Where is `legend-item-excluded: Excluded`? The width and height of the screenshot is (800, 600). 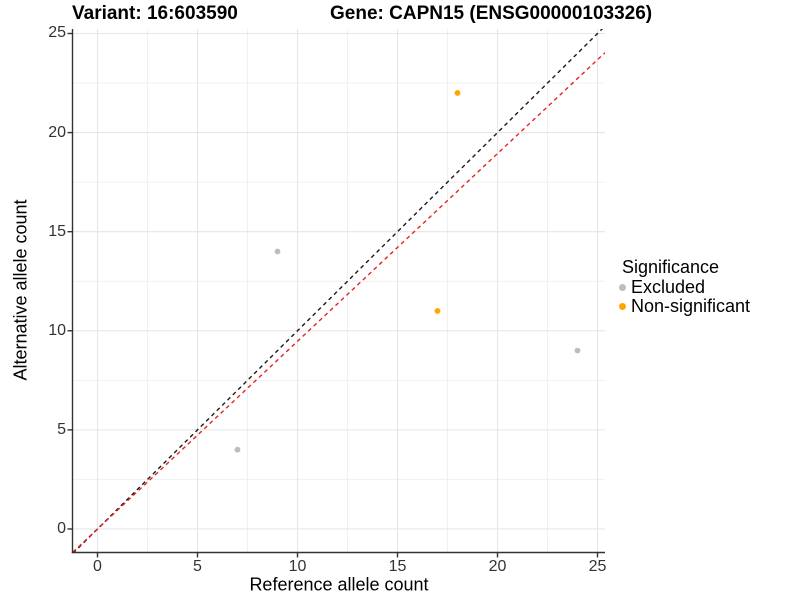 legend-item-excluded: Excluded is located at coordinates (681, 287).